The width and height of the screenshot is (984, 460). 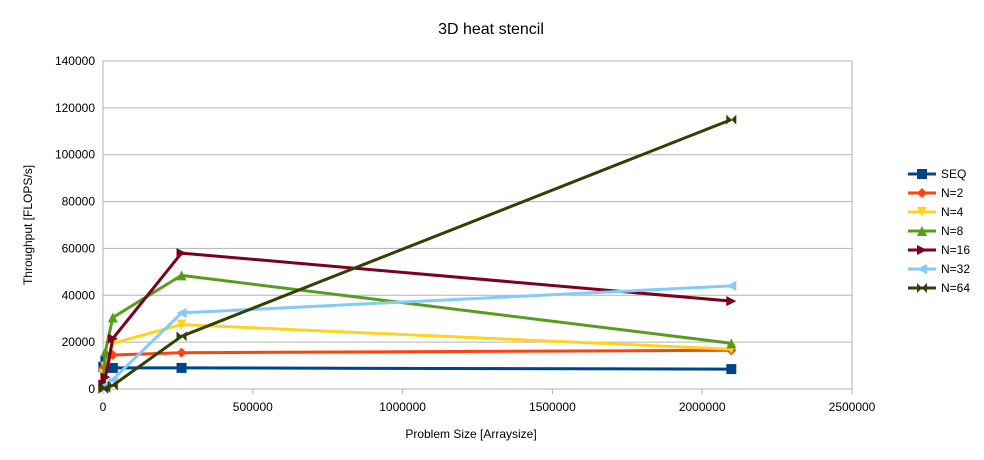 What do you see at coordinates (91, 389) in the screenshot?
I see `y-tick-label: 0` at bounding box center [91, 389].